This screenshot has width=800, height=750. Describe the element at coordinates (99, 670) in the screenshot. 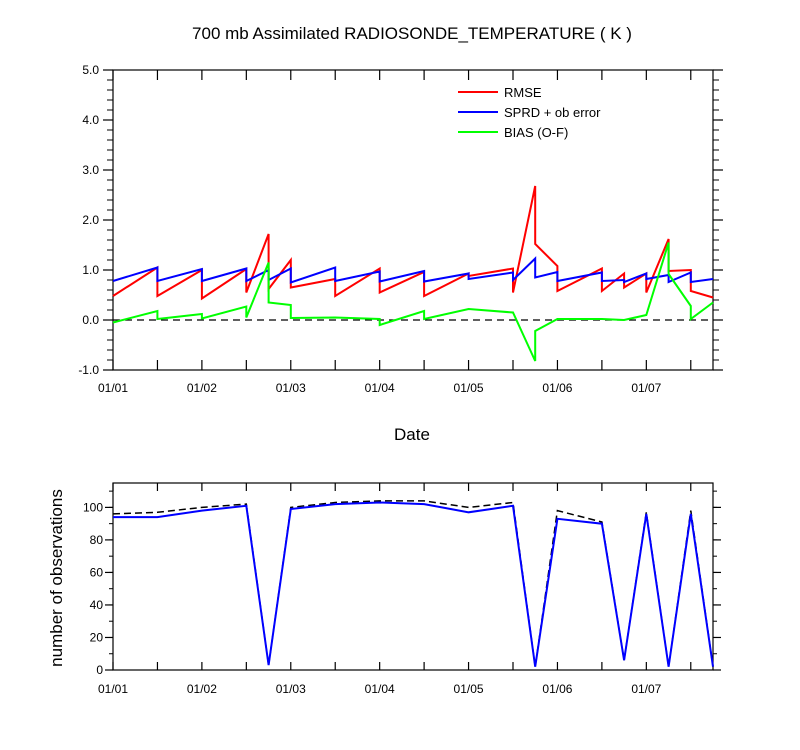

I see `y-tick-label: 0` at that location.